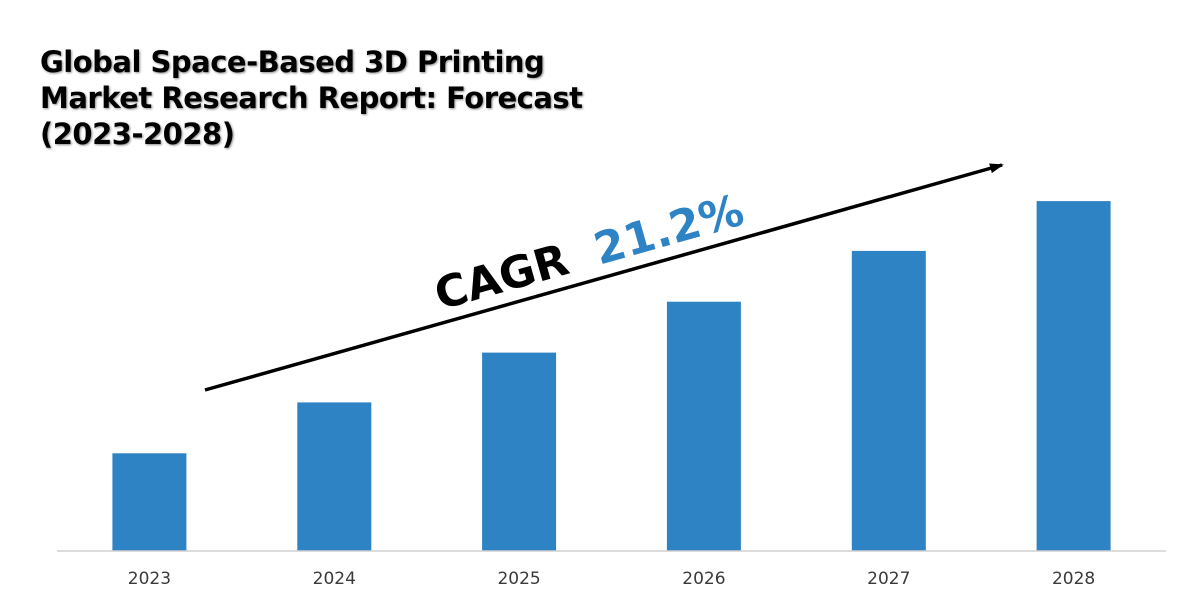  What do you see at coordinates (519, 451) in the screenshot?
I see `bar-2025` at bounding box center [519, 451].